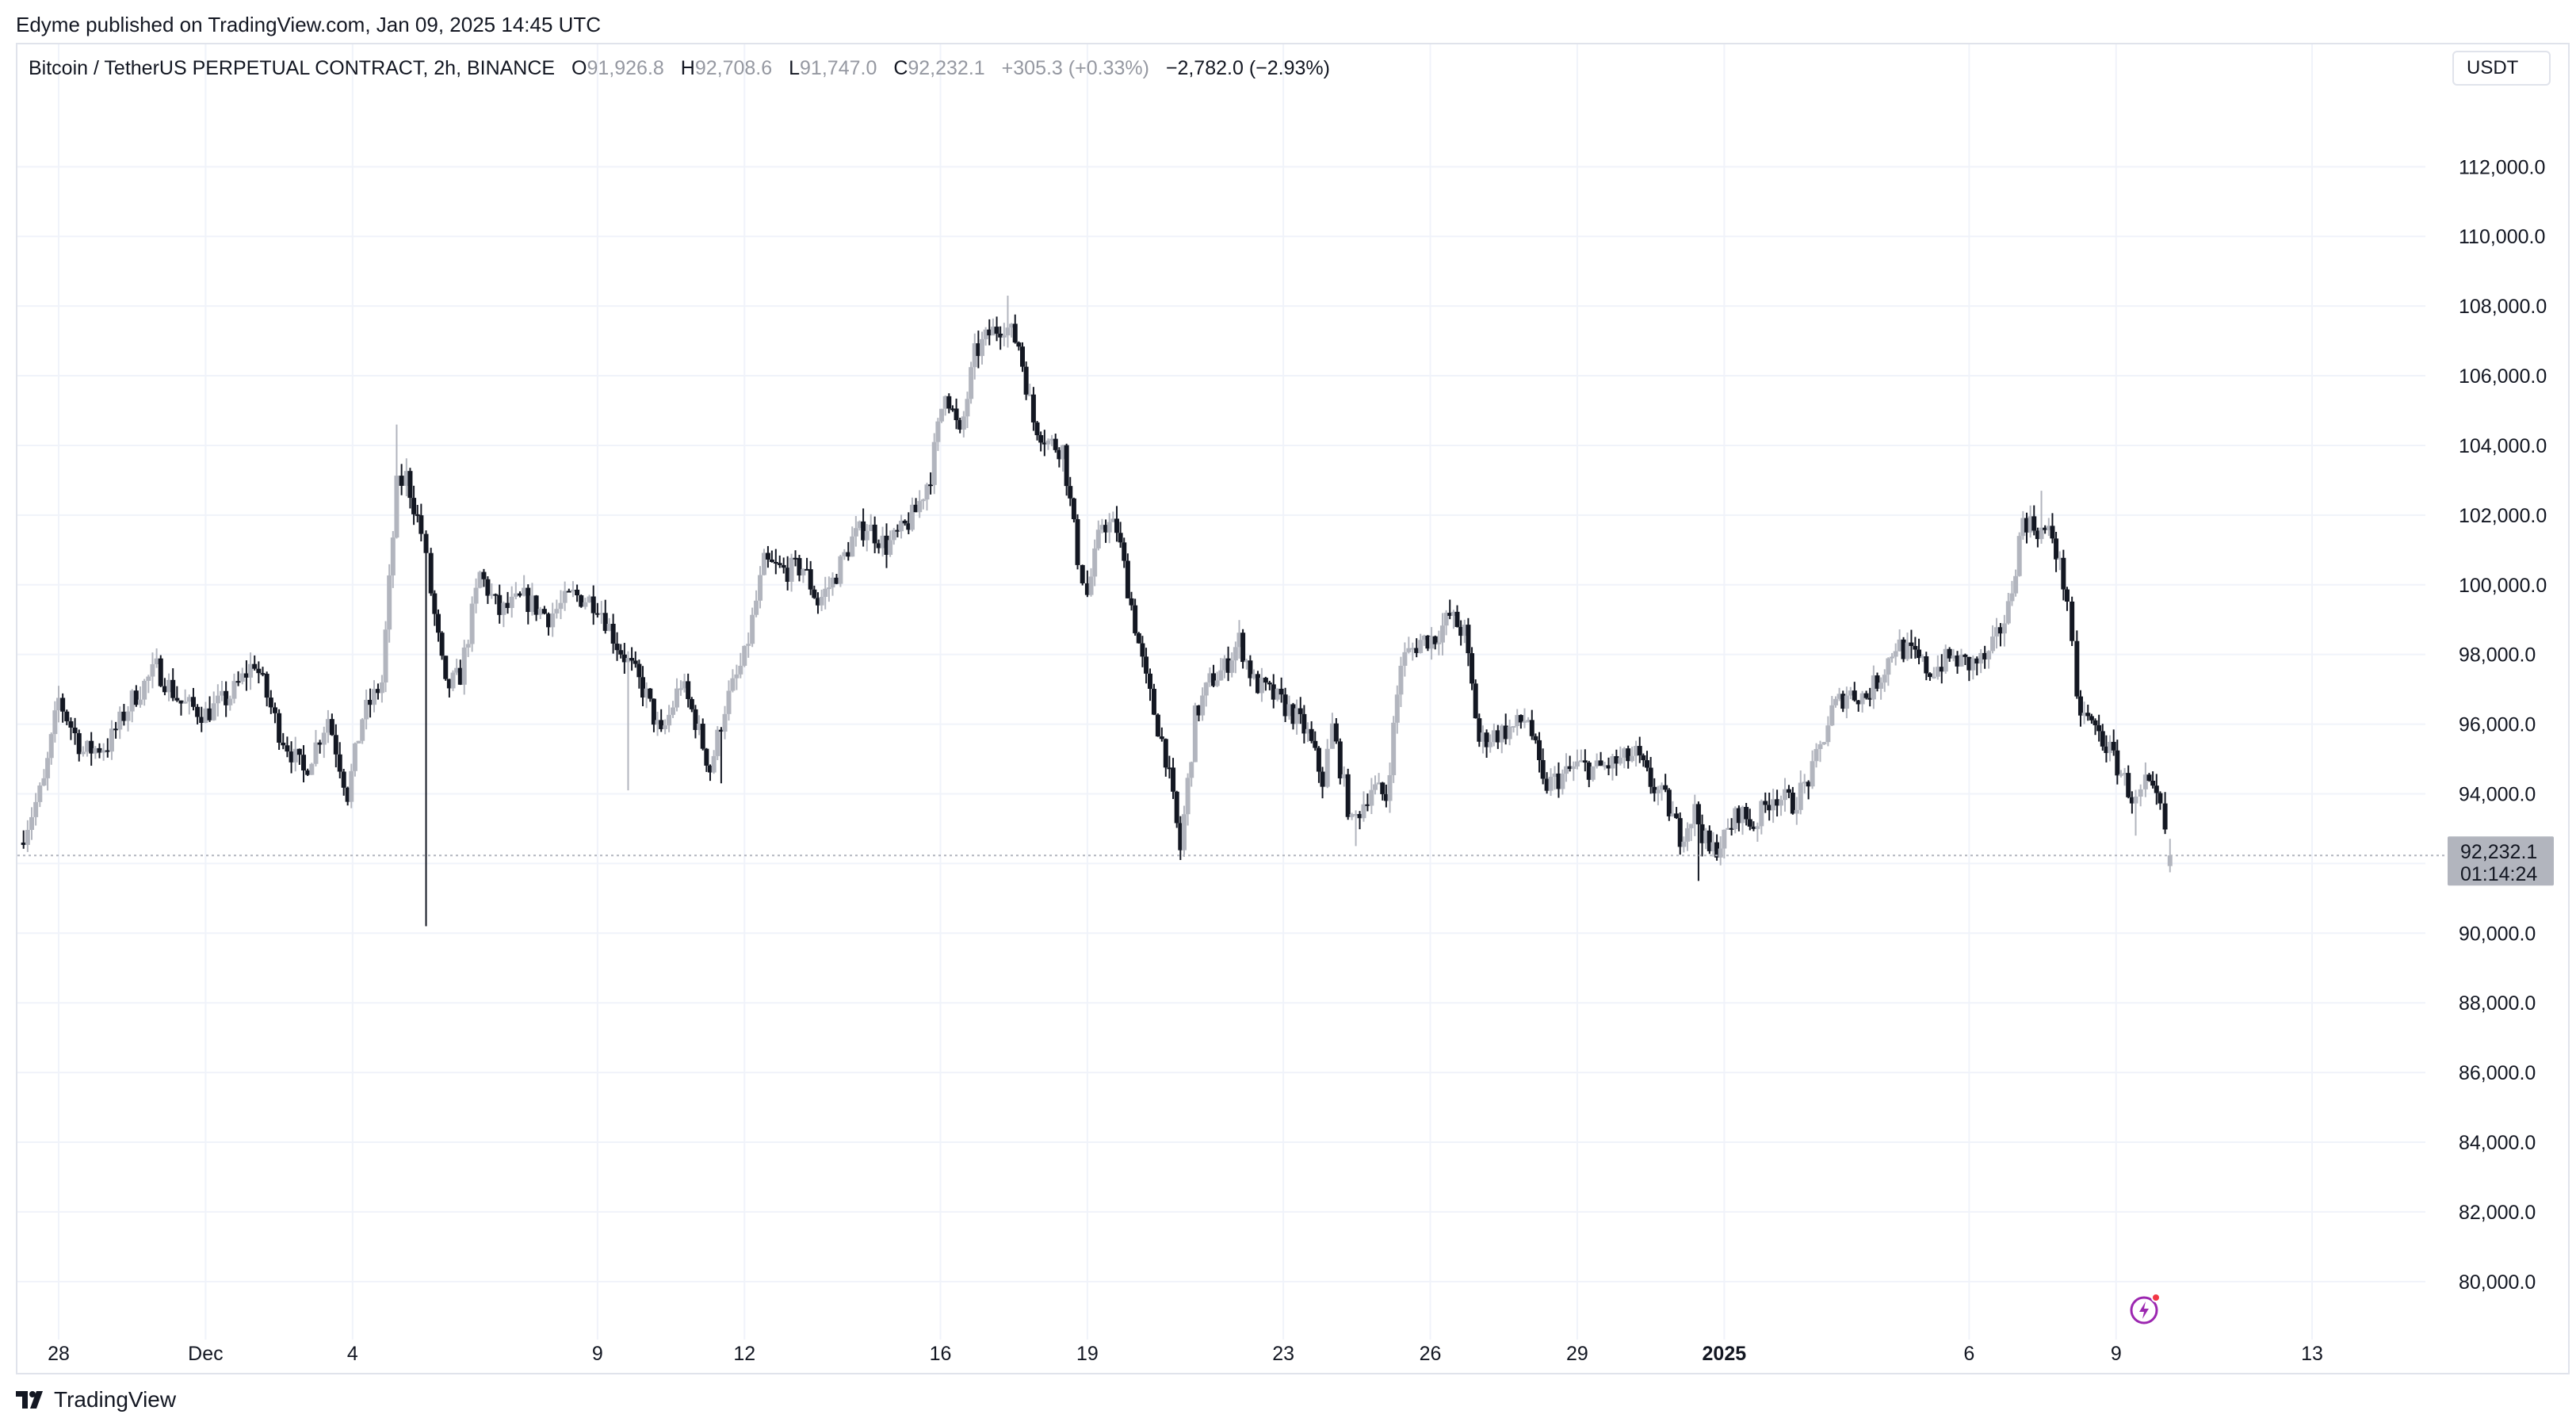  I want to click on y-tick-label: 106,000.0, so click(2503, 376).